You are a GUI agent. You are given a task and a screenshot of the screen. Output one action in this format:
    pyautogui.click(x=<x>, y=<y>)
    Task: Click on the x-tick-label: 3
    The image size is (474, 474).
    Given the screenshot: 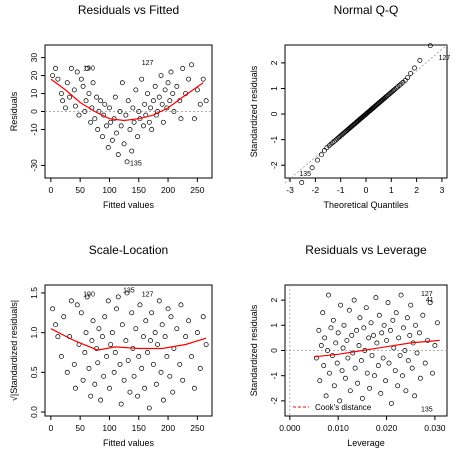 What is the action you would take?
    pyautogui.click(x=442, y=190)
    